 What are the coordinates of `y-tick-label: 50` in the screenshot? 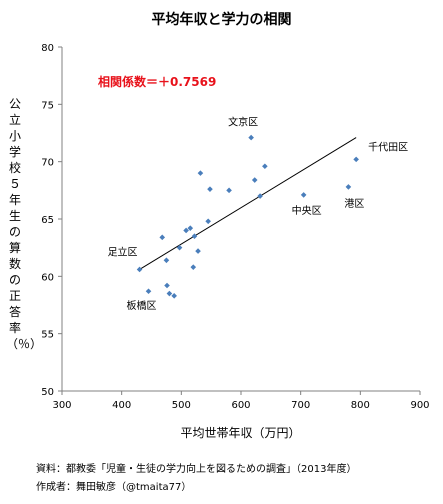 It's located at (47, 392).